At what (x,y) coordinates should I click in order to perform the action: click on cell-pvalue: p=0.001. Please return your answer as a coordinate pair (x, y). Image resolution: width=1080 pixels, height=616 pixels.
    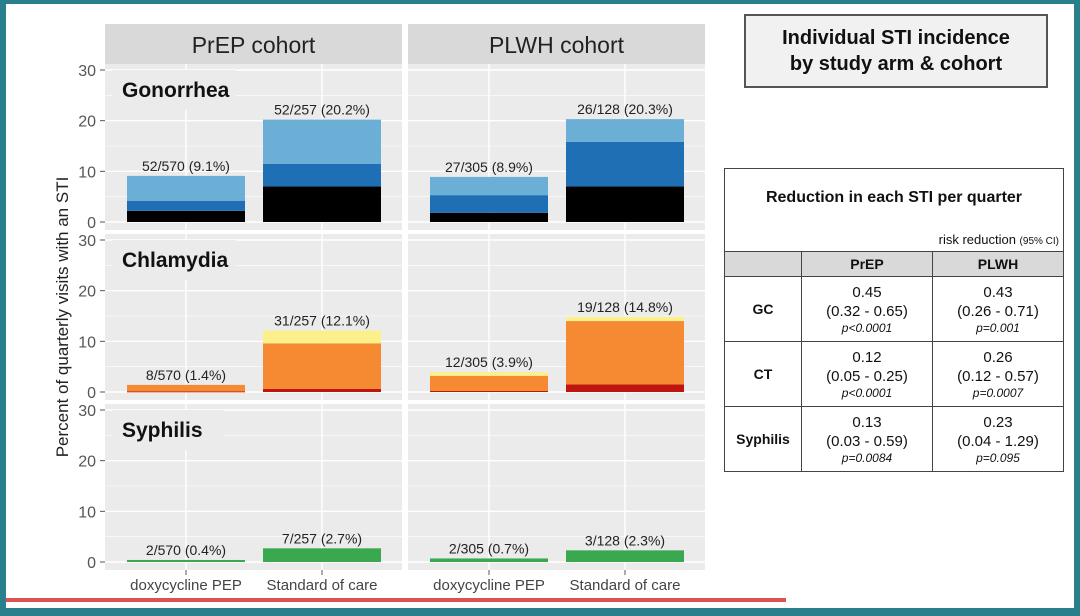
    Looking at the image, I should click on (998, 327).